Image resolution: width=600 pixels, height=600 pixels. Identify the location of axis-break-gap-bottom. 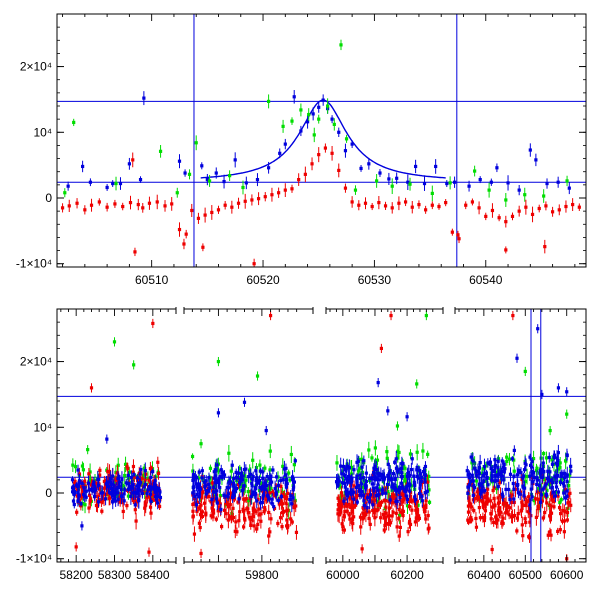
(180, 562).